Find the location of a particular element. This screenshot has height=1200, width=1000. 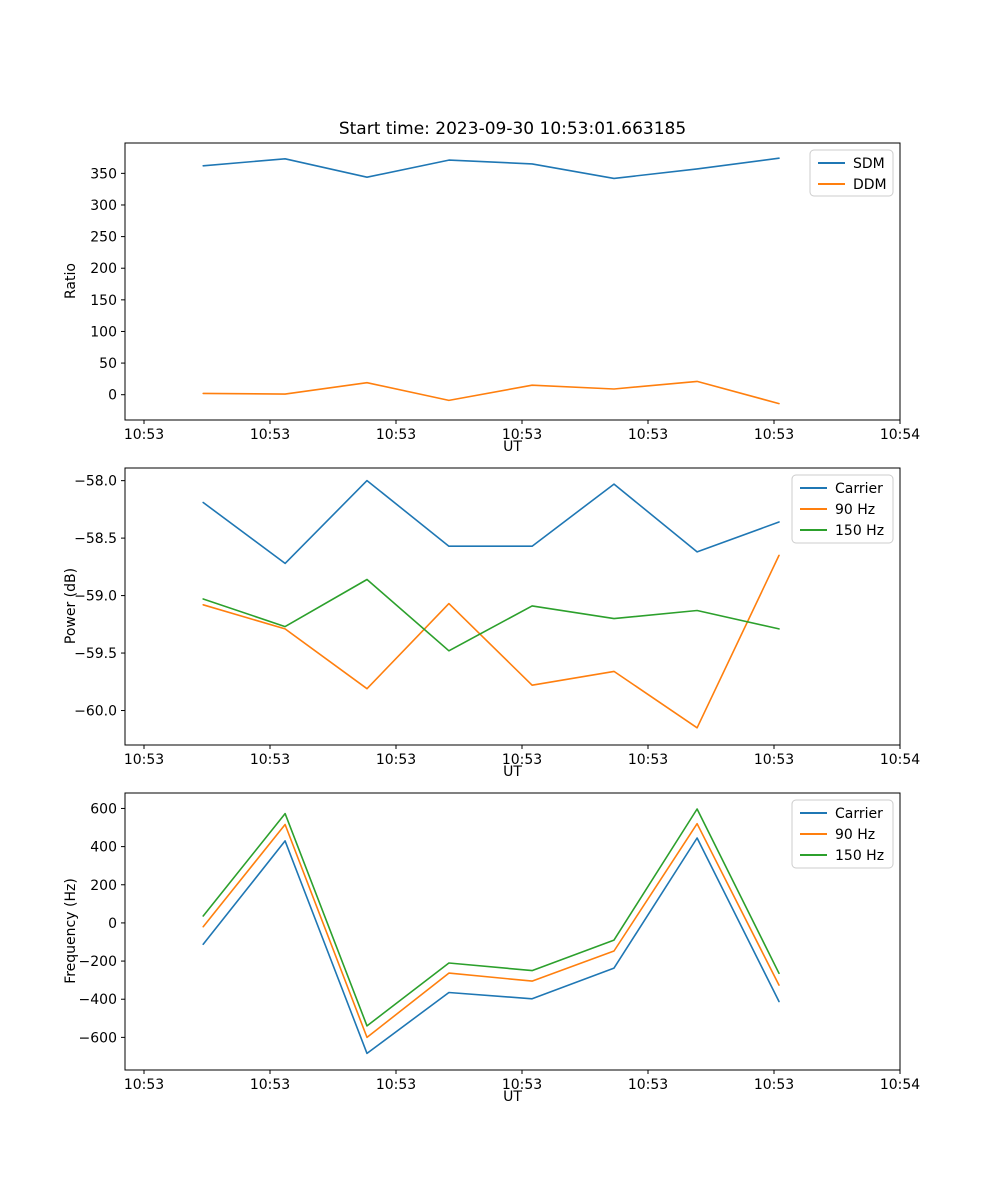

plot1-y-tick-label: −59.5 is located at coordinates (95, 654).